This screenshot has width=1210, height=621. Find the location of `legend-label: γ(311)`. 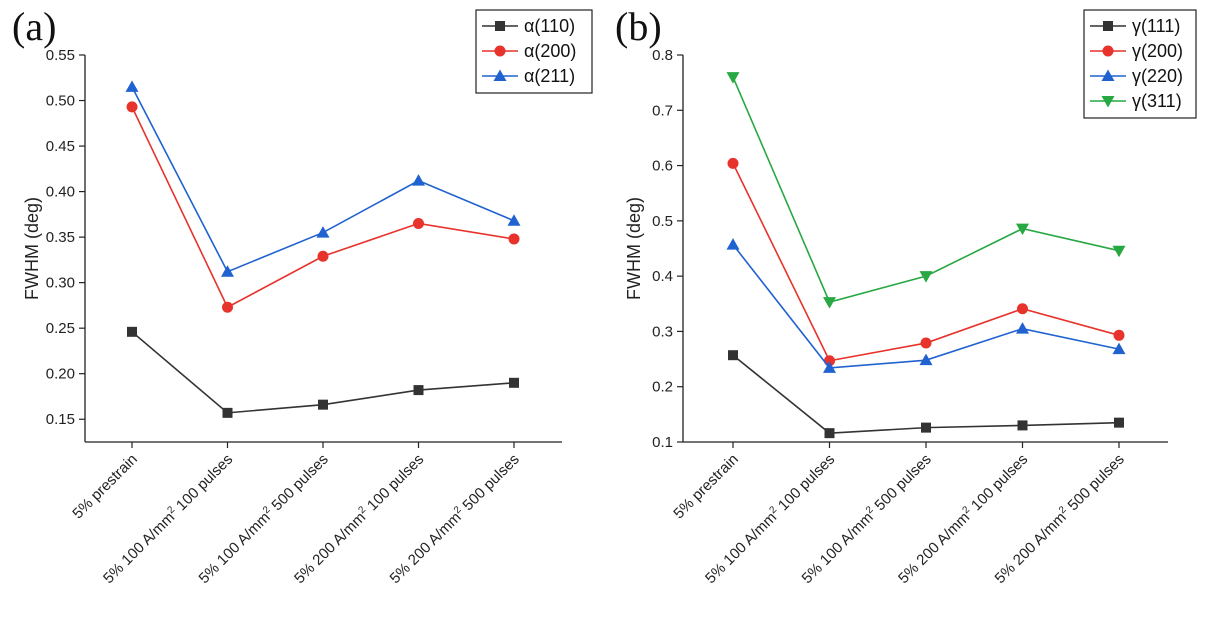

legend-label: γ(311) is located at coordinates (1157, 101).